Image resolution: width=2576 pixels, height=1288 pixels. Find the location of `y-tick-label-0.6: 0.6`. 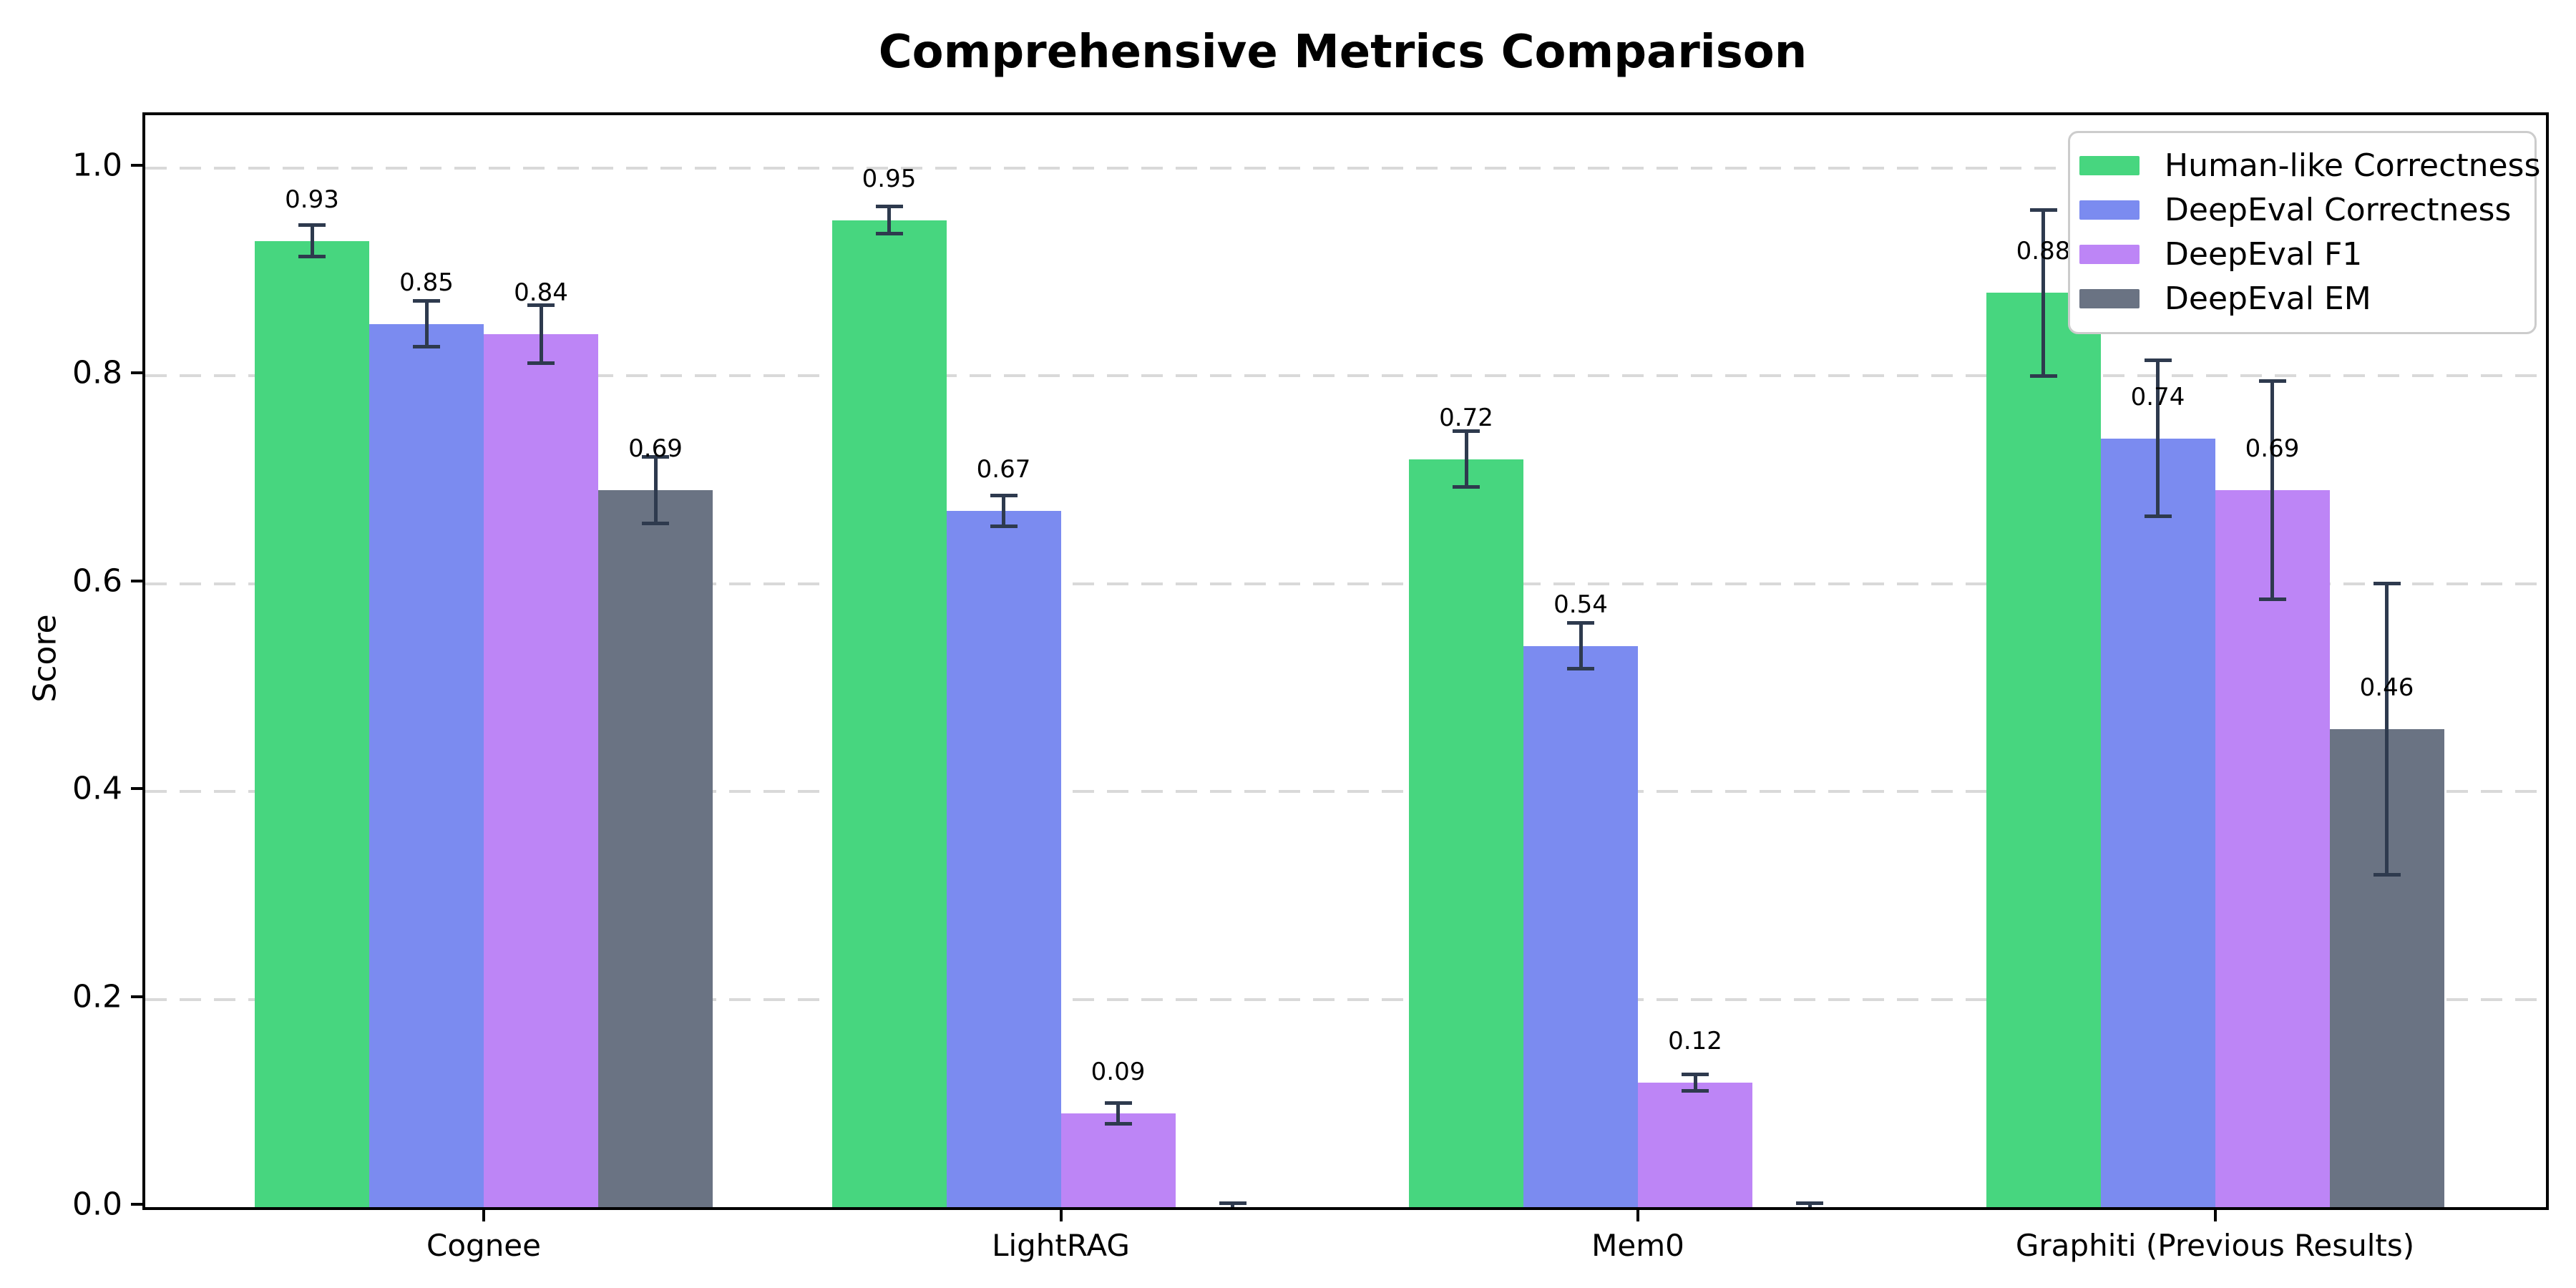

y-tick-label-0.6: 0.6 is located at coordinates (97, 581).